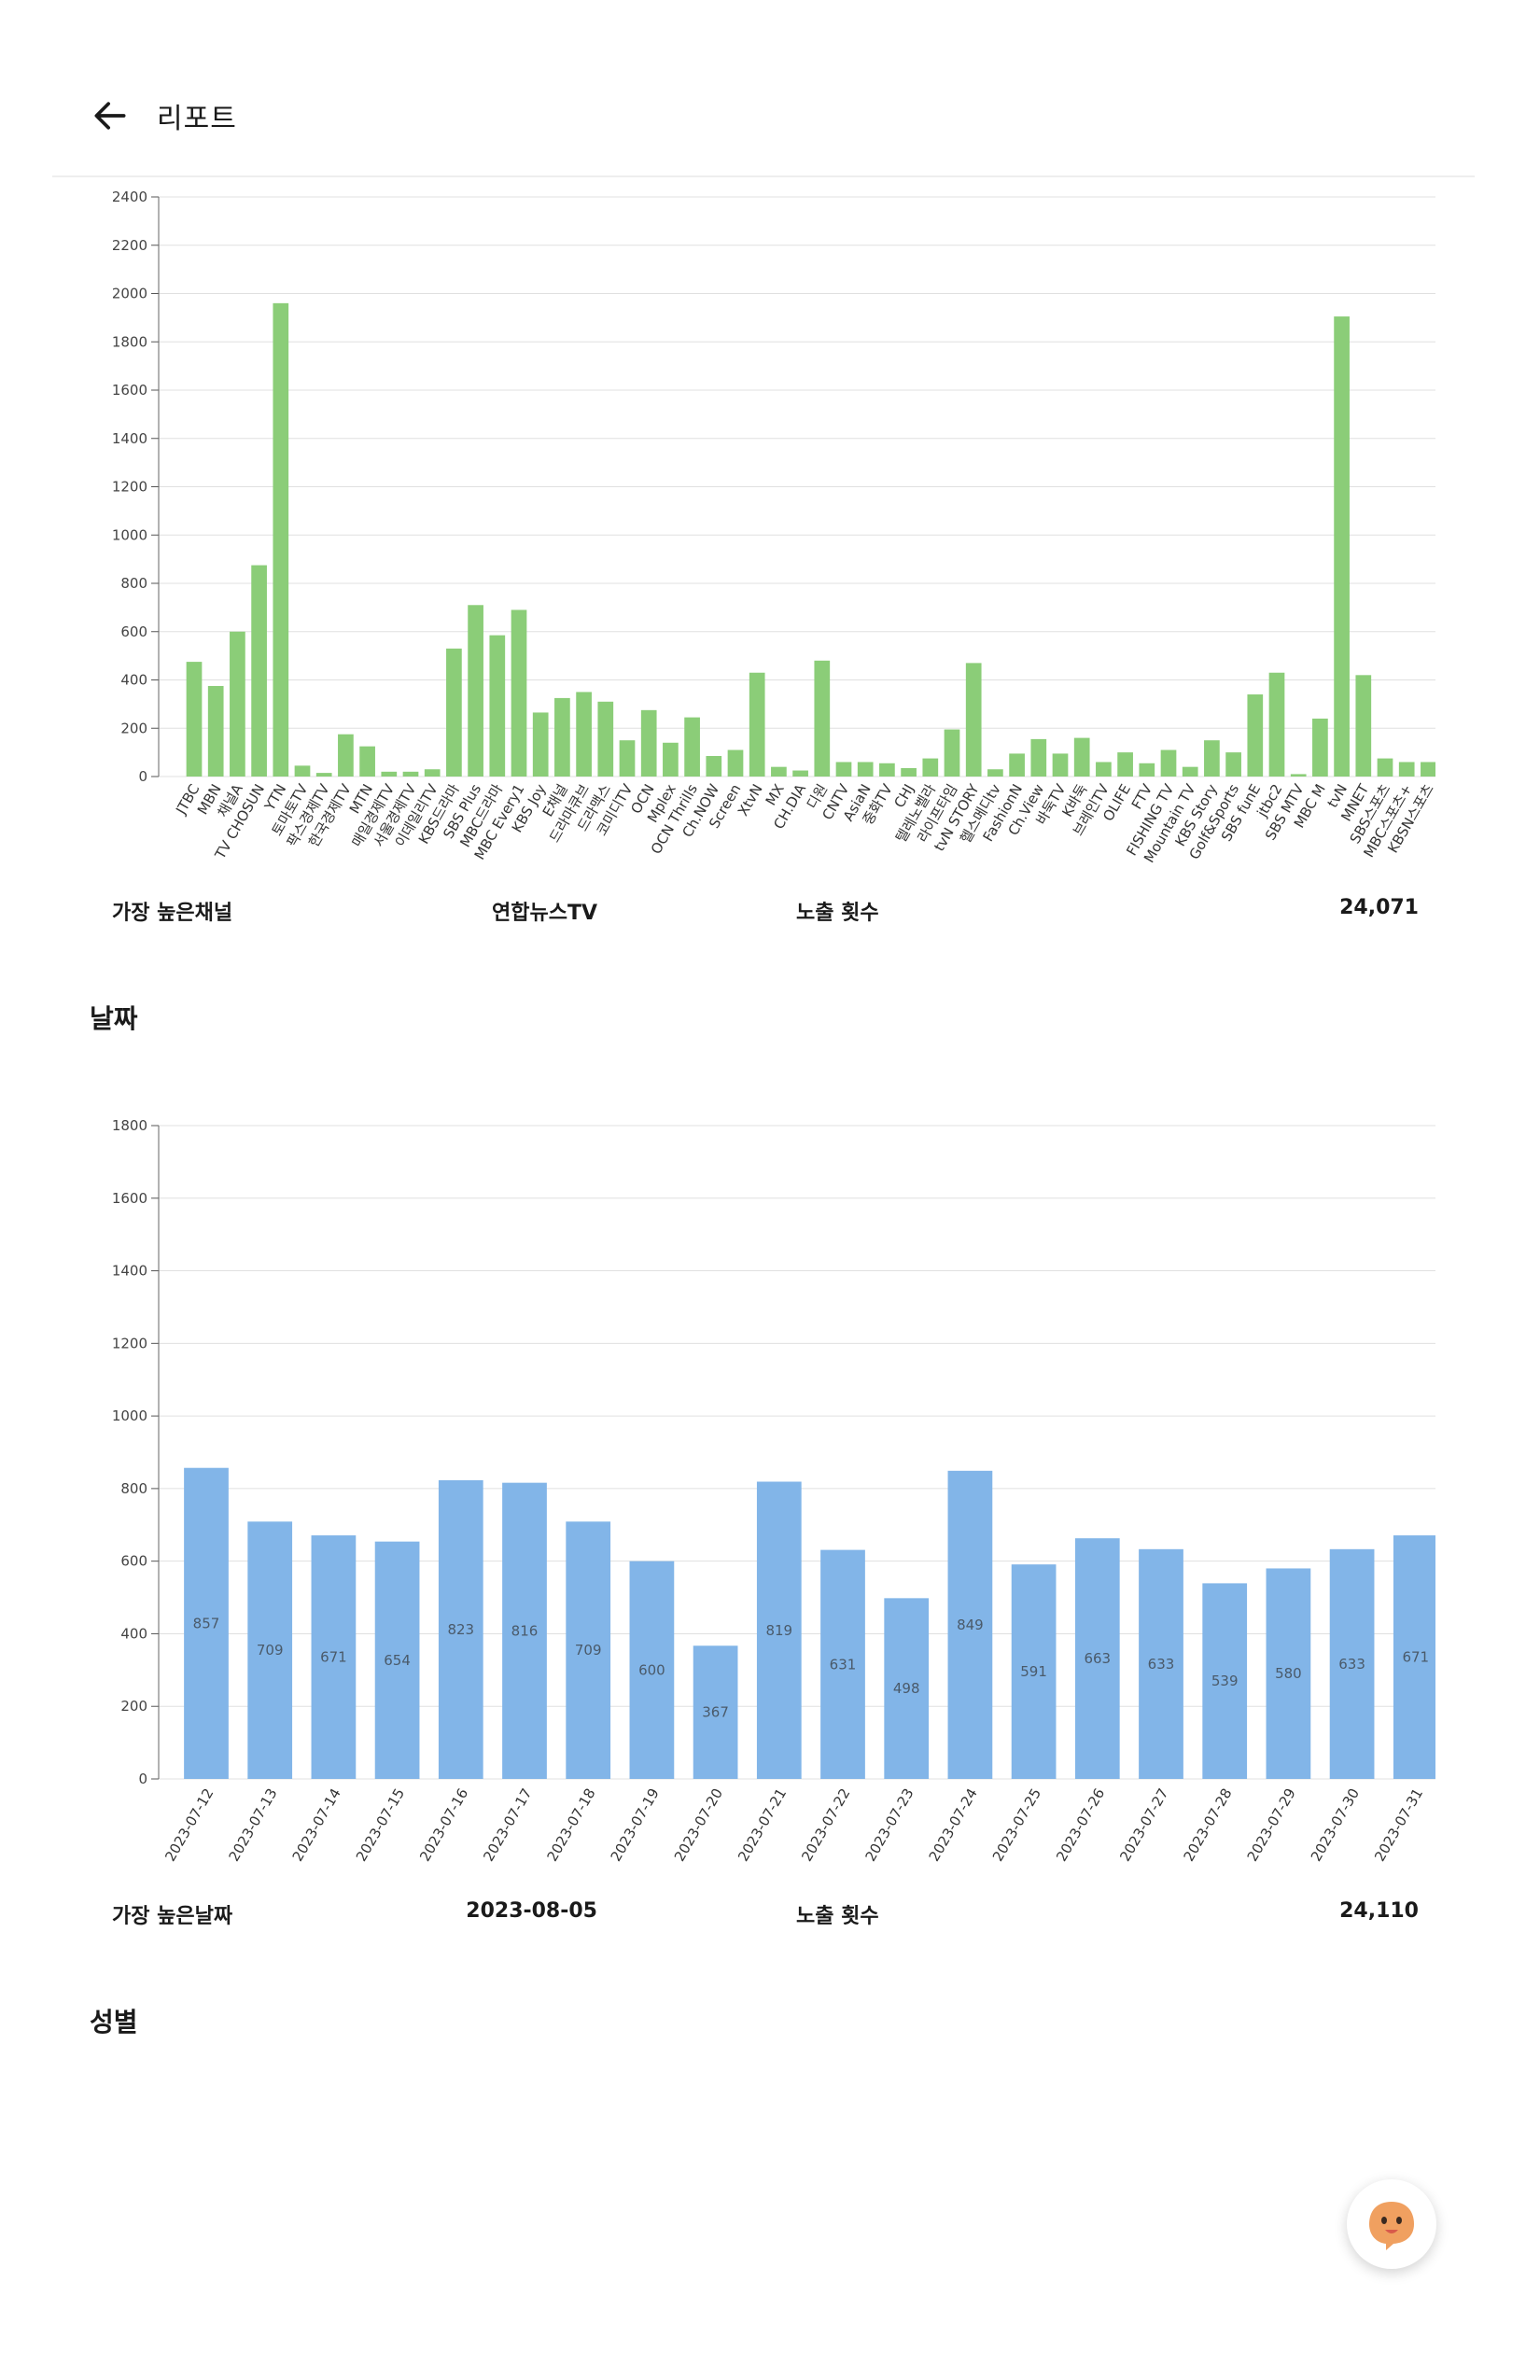 This screenshot has height=2380, width=1540. Describe the element at coordinates (133, 631) in the screenshot. I see `y-tick-label: 600` at that location.